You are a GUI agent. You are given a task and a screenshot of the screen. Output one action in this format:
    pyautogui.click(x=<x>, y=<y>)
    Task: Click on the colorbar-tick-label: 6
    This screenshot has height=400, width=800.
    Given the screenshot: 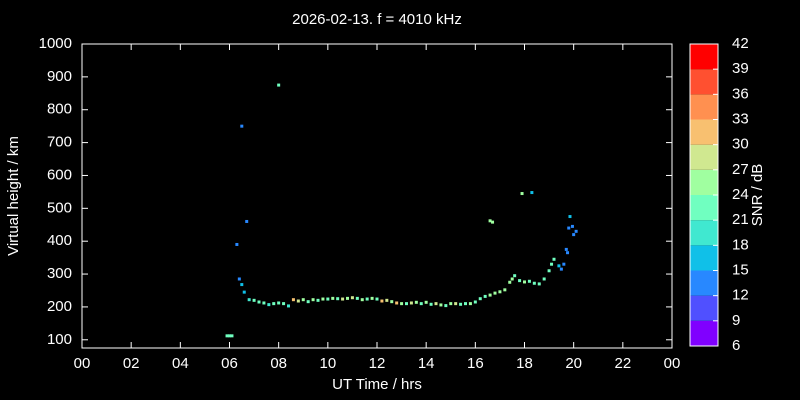 What is the action you would take?
    pyautogui.click(x=736, y=345)
    